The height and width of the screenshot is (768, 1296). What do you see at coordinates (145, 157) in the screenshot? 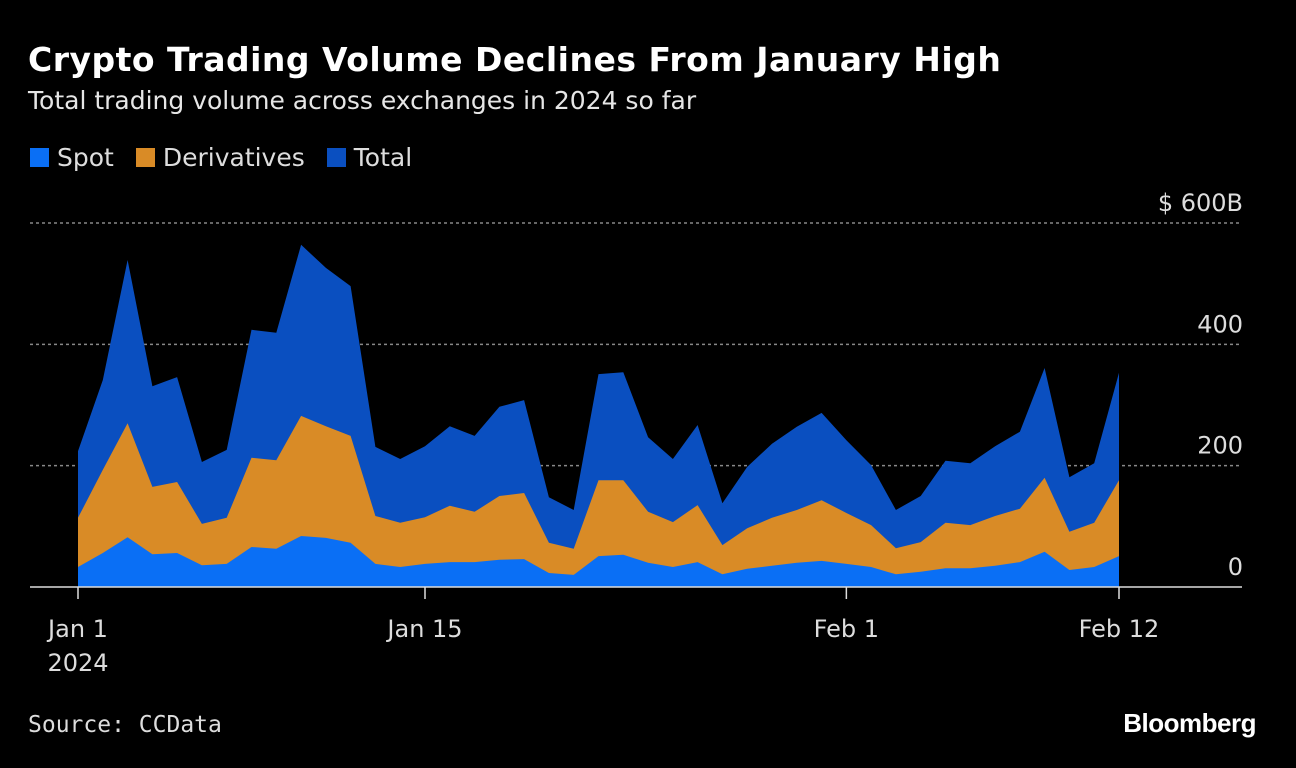
I see `legend-swatch-derivatives` at bounding box center [145, 157].